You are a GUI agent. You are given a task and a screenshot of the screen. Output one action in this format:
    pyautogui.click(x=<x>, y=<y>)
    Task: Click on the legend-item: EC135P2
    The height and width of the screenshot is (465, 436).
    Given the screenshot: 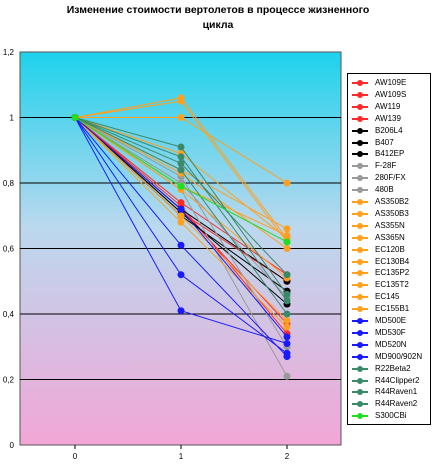 What is the action you would take?
    pyautogui.click(x=390, y=273)
    